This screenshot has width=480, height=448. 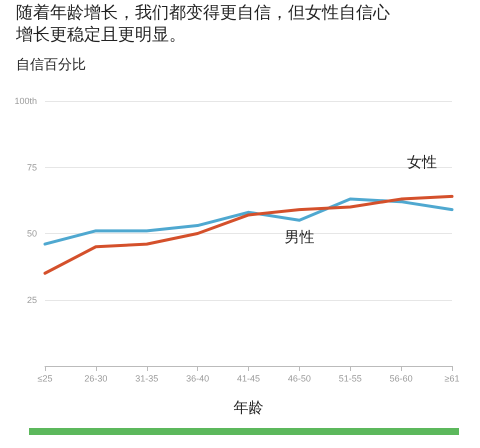 I want to click on series-label: 女性, so click(x=422, y=161).